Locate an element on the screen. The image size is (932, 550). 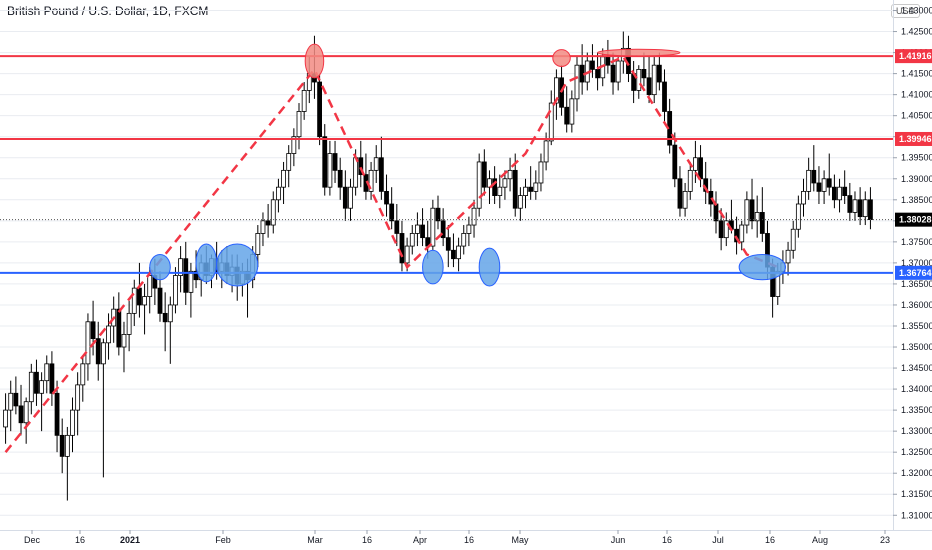
y-tick-label: 1.32500 is located at coordinates (916, 452).